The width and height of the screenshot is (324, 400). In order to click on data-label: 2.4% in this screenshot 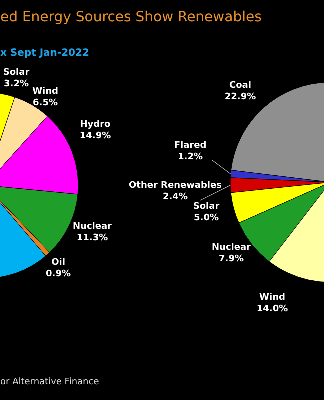, I will do `click(175, 197)`.